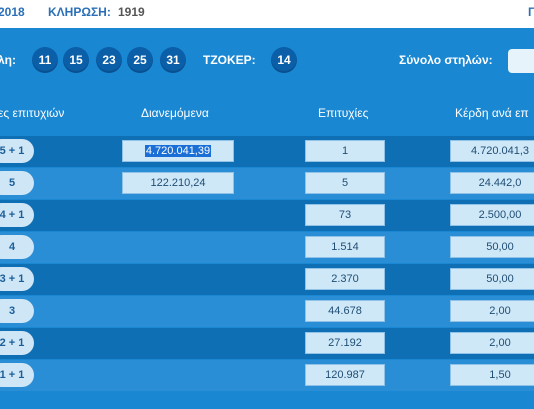  Describe the element at coordinates (175, 113) in the screenshot. I see `header-distributed: Διανεμόμενα` at that location.